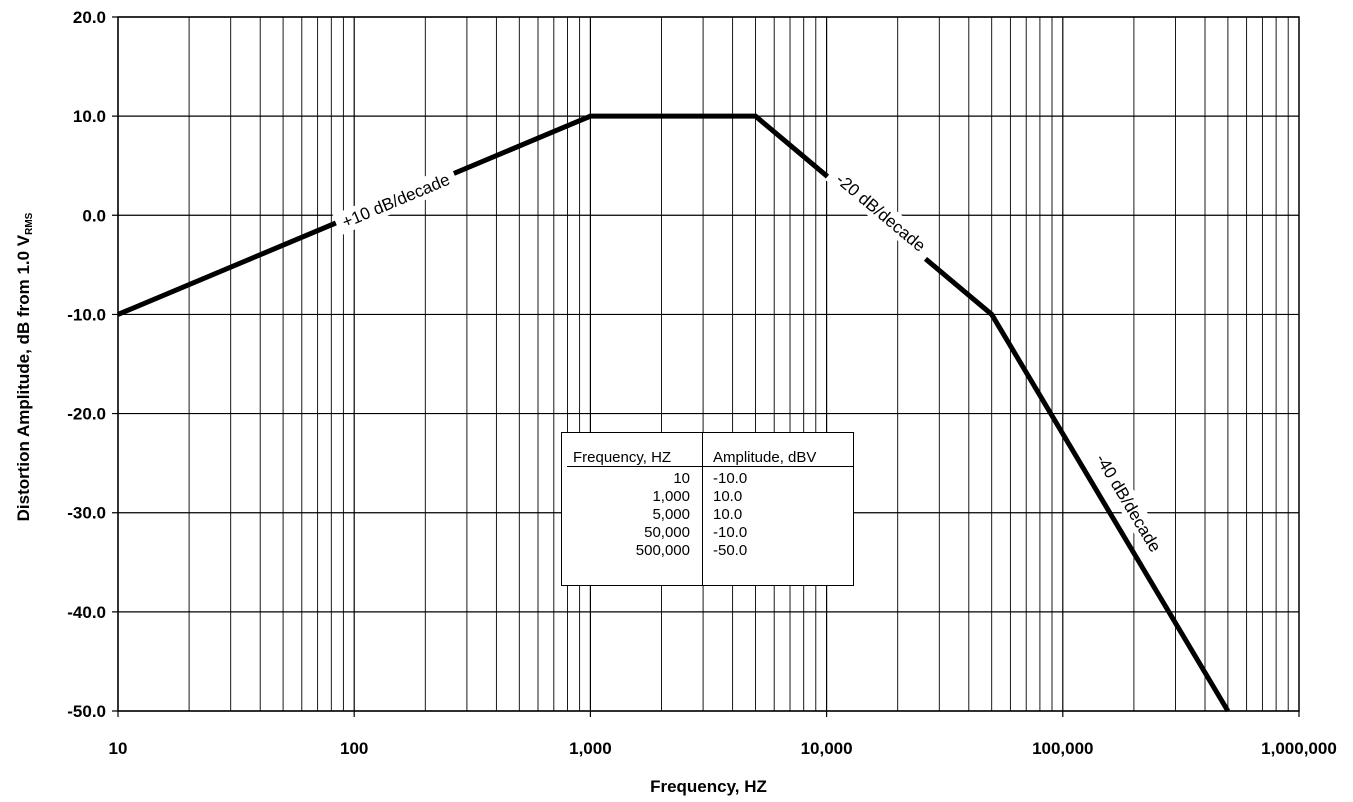 The width and height of the screenshot is (1353, 802). Describe the element at coordinates (23, 377) in the screenshot. I see `y-axis-title-main: Distortion Amplitude, dB from 1.0 V` at that location.